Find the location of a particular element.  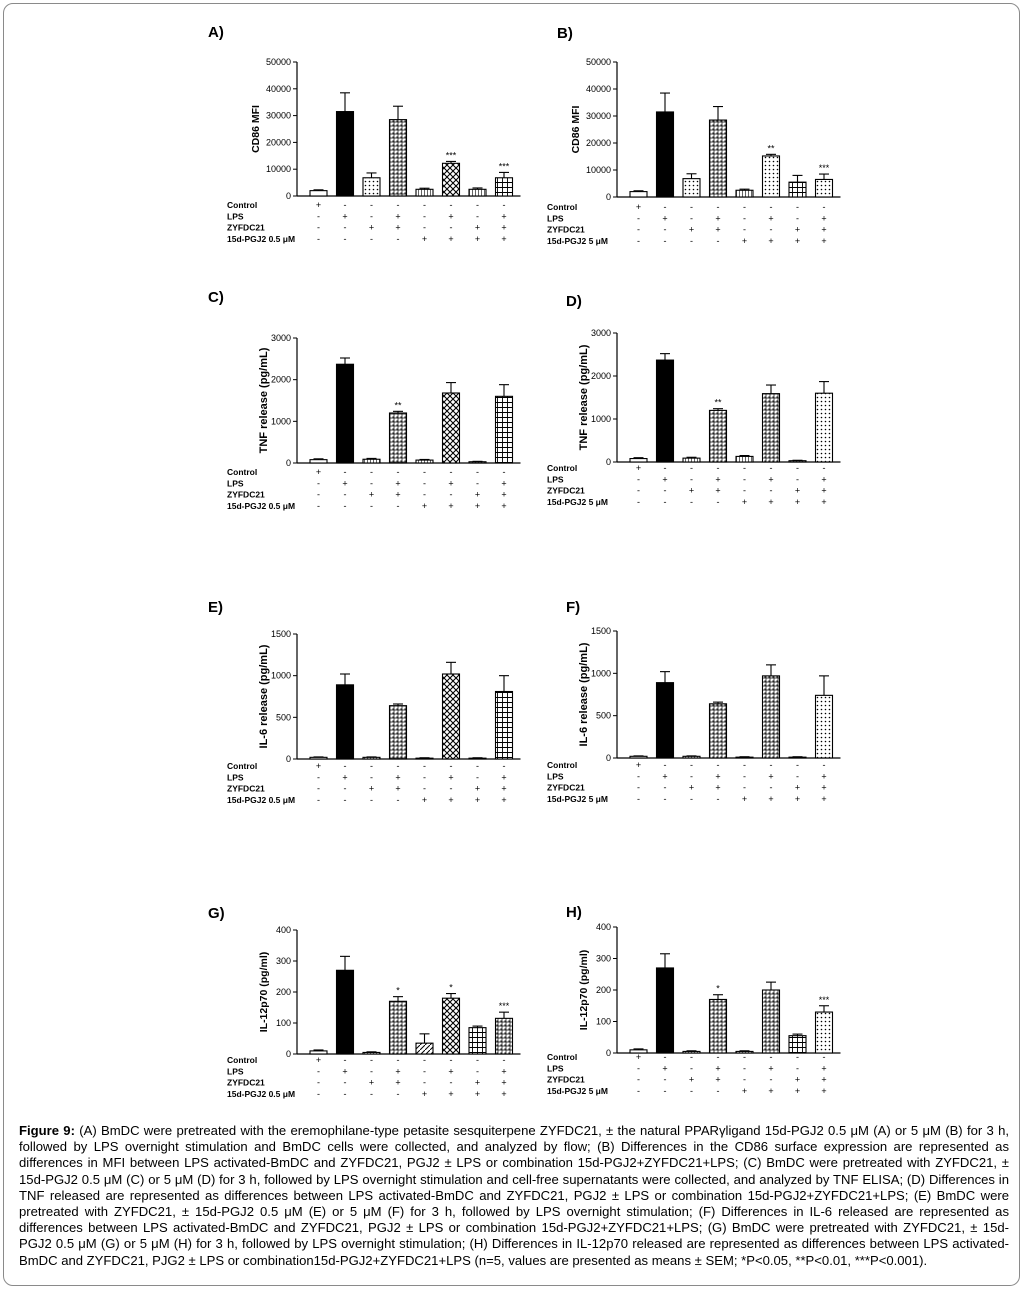

y-tick-label: 2000 is located at coordinates (601, 376).